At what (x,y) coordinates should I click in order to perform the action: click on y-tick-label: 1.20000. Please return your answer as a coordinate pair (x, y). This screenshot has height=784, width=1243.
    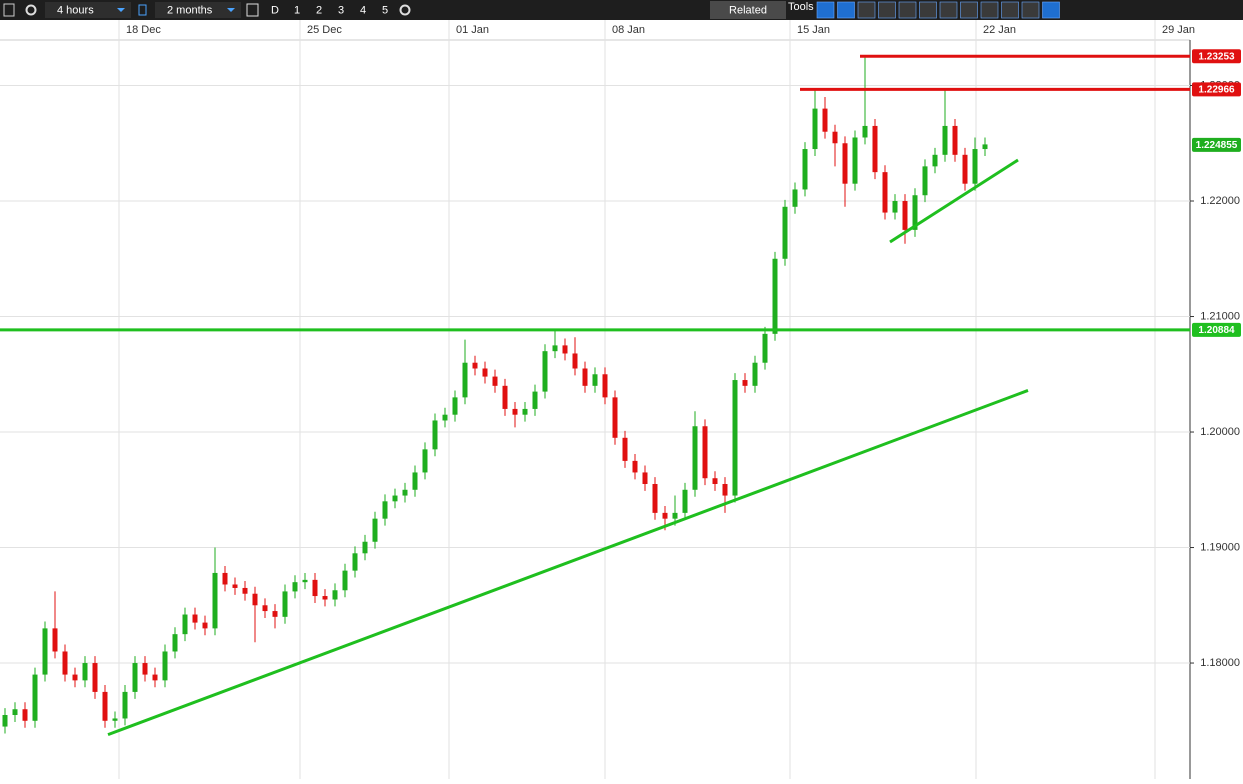
    Looking at the image, I should click on (1220, 432).